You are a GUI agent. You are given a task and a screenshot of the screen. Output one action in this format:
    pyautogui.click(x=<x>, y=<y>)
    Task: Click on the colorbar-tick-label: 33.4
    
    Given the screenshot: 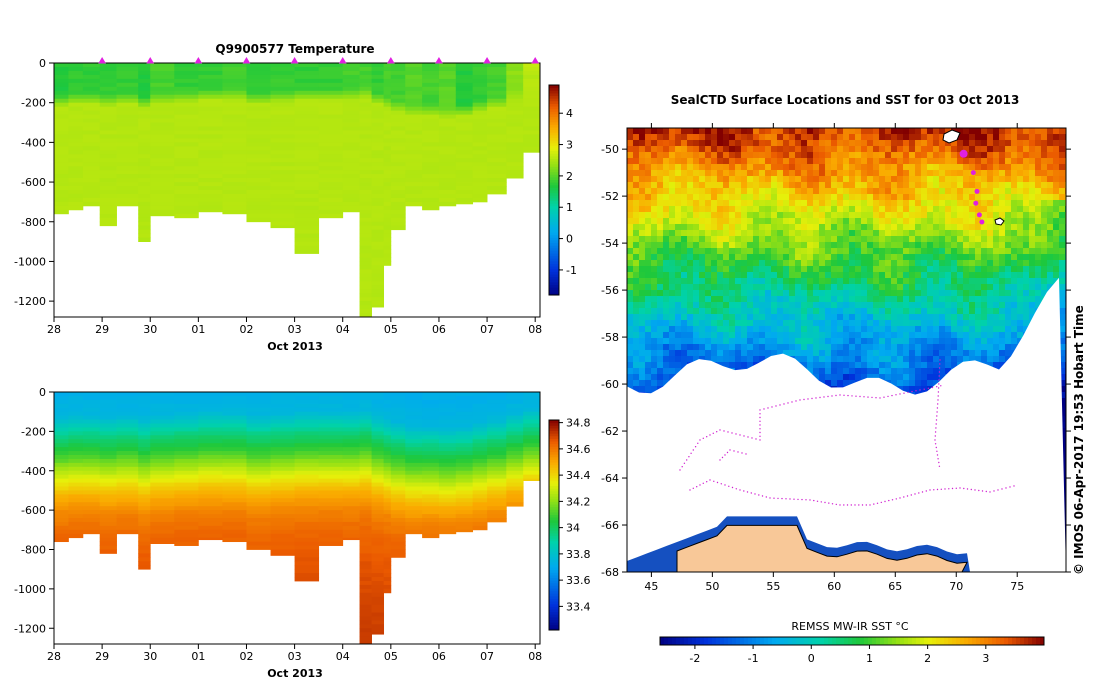 What is the action you would take?
    pyautogui.click(x=578, y=606)
    